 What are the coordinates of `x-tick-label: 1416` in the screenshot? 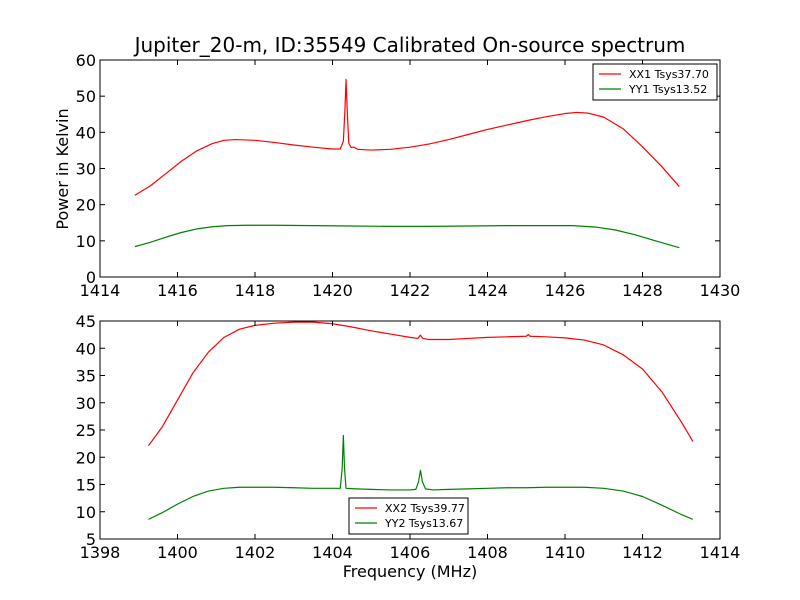 It's located at (177, 290).